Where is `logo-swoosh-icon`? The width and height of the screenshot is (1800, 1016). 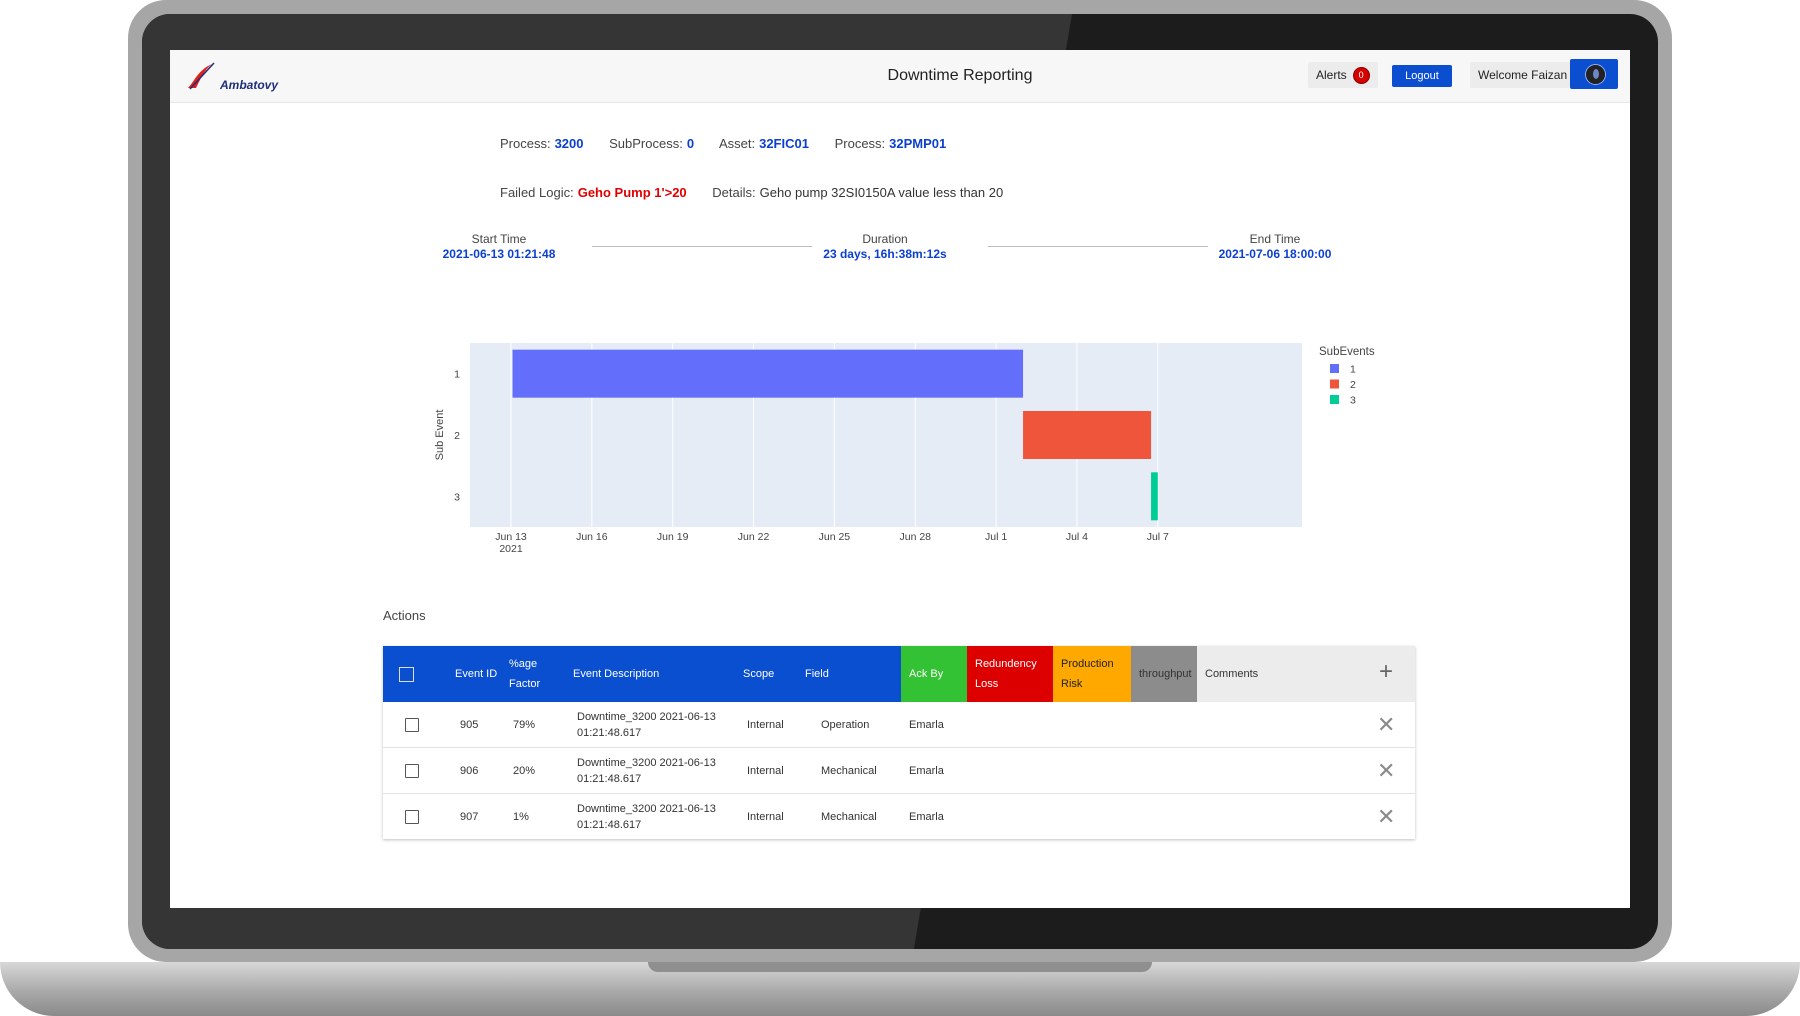
logo-swoosh-icon is located at coordinates (201, 76).